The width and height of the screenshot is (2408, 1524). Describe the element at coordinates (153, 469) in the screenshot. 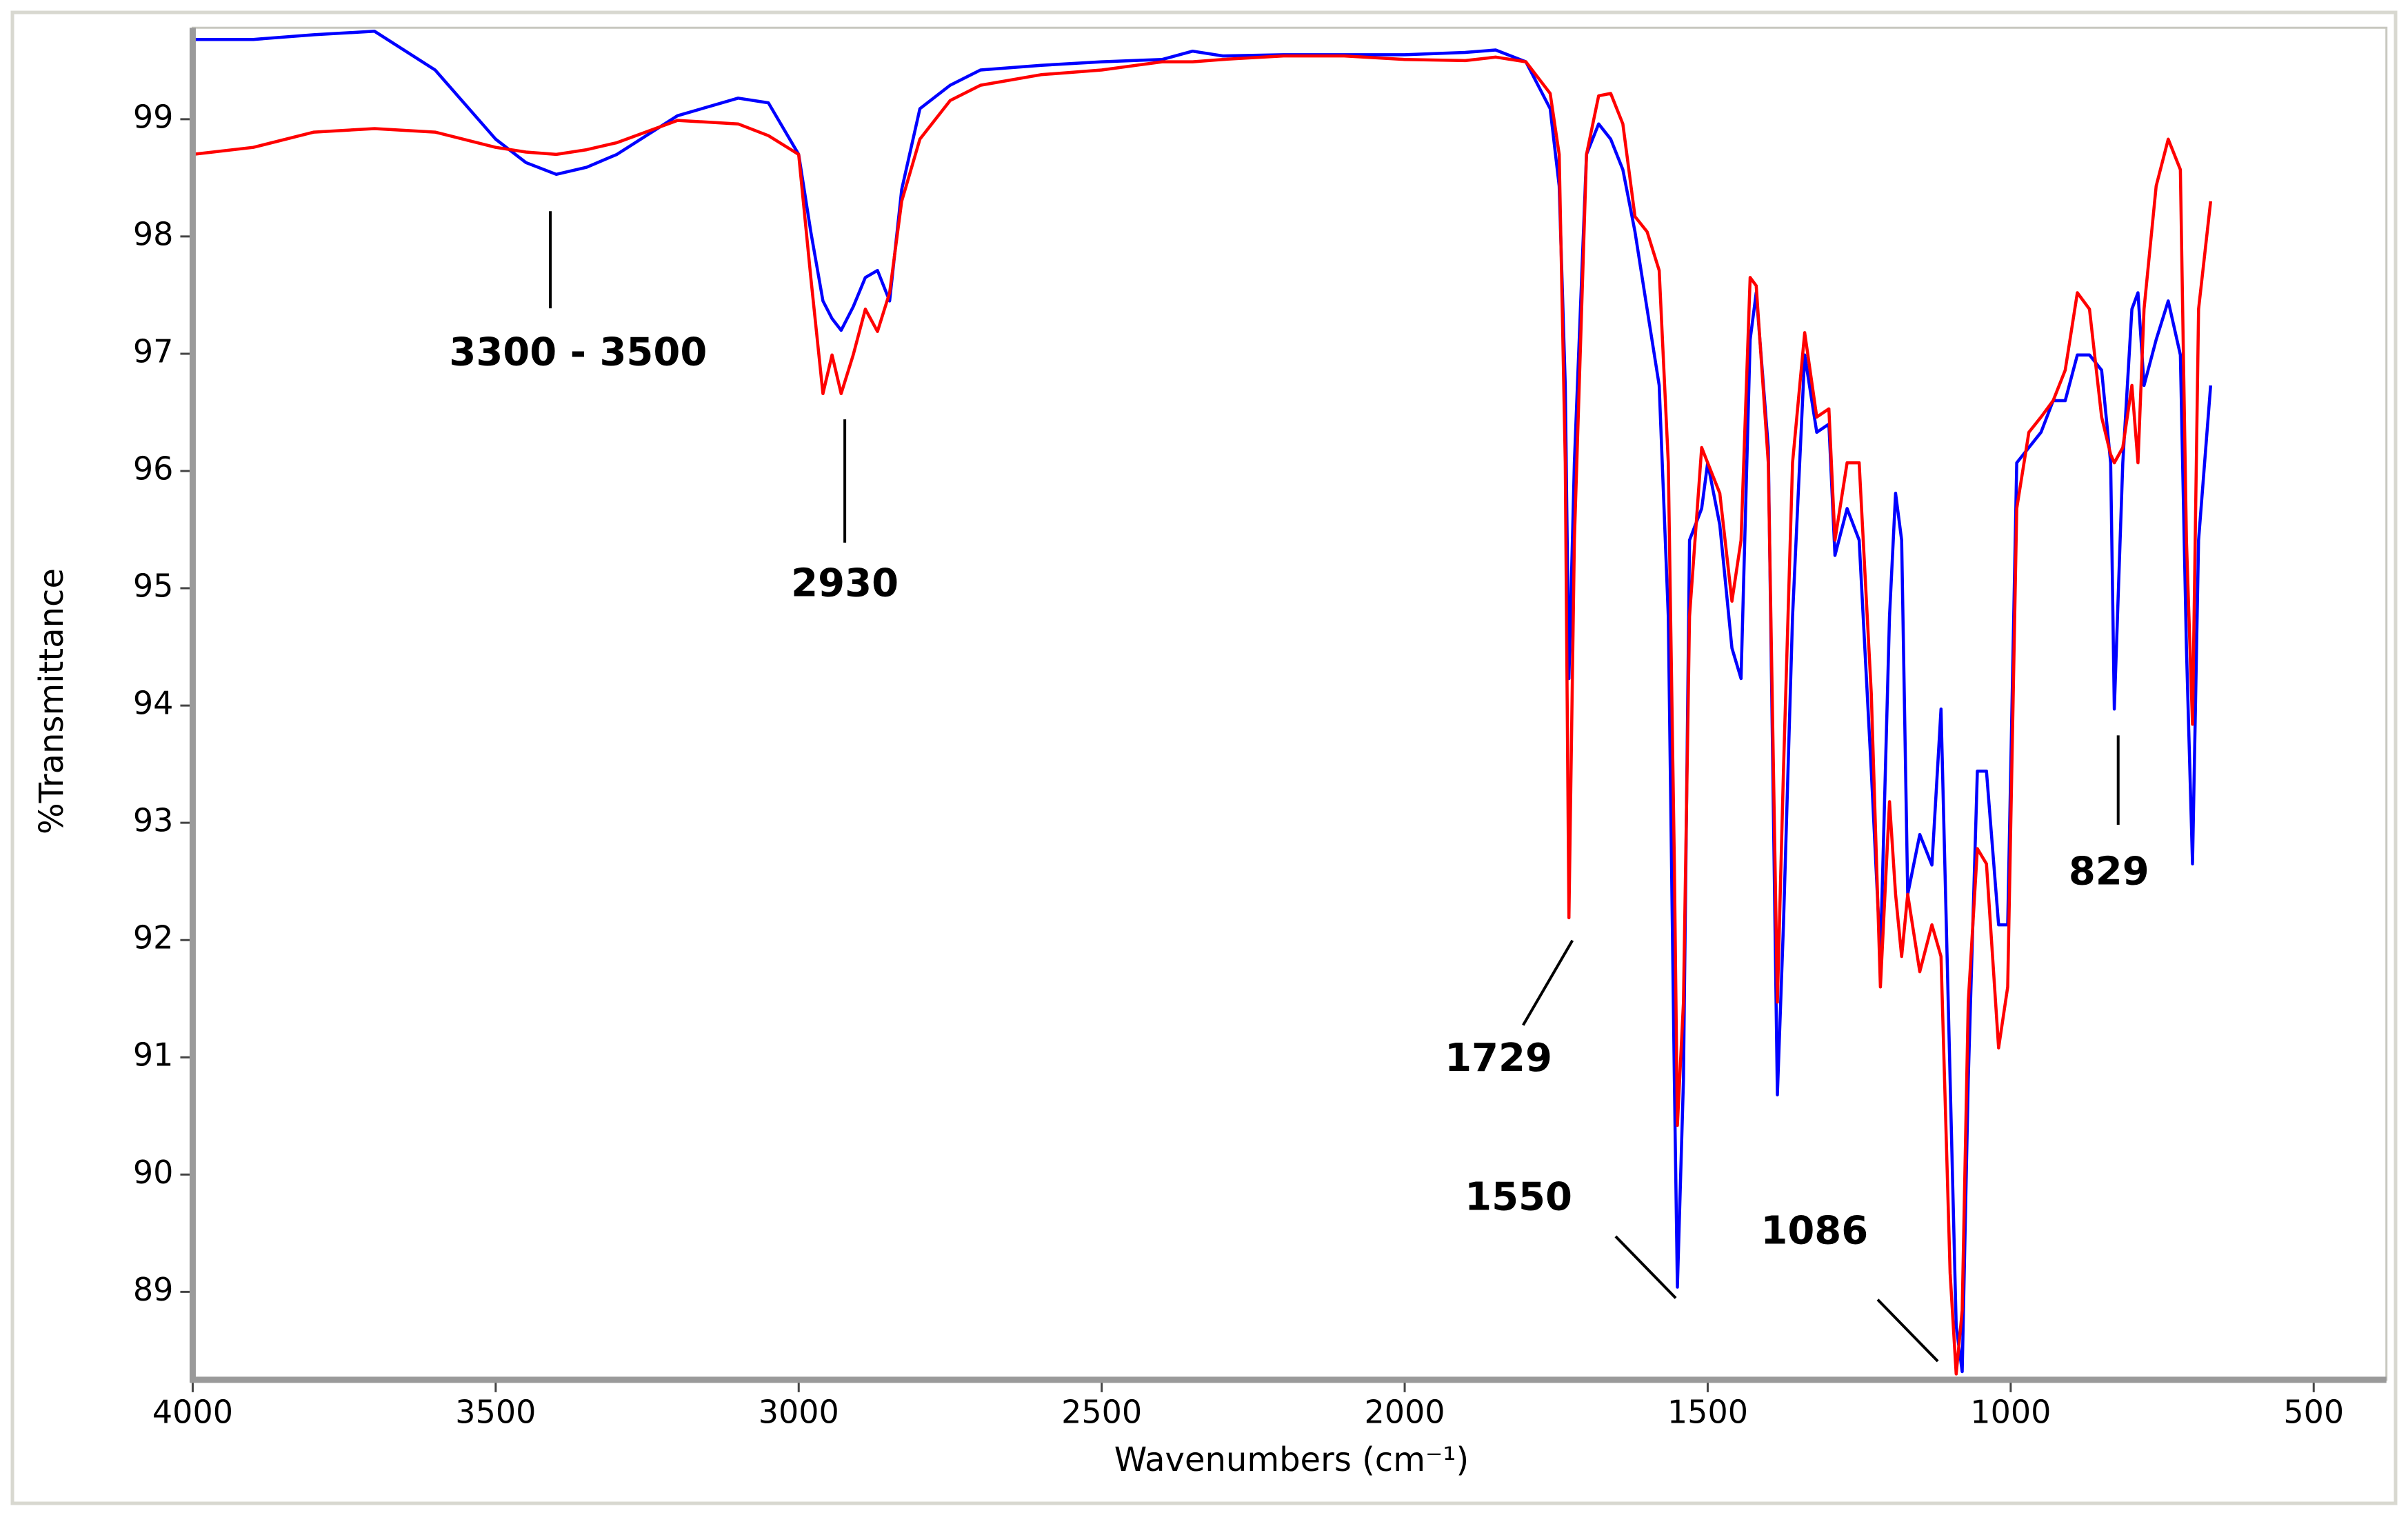

I see `y-tick-label: 96` at that location.